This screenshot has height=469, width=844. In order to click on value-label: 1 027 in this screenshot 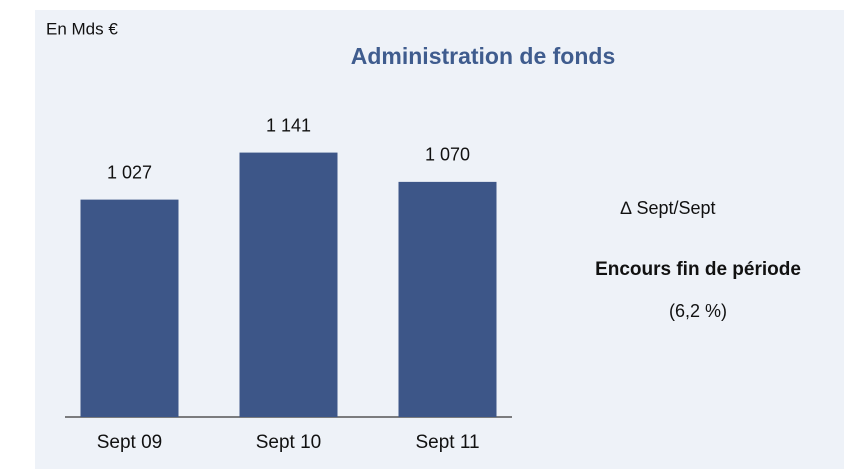, I will do `click(129, 172)`.